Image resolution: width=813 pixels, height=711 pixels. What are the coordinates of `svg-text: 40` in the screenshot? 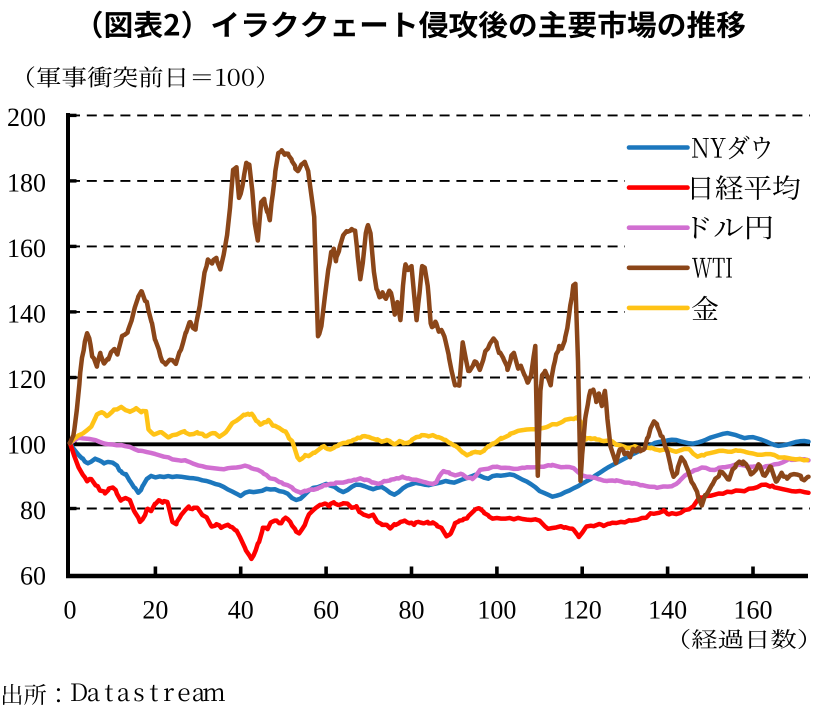 It's located at (241, 610).